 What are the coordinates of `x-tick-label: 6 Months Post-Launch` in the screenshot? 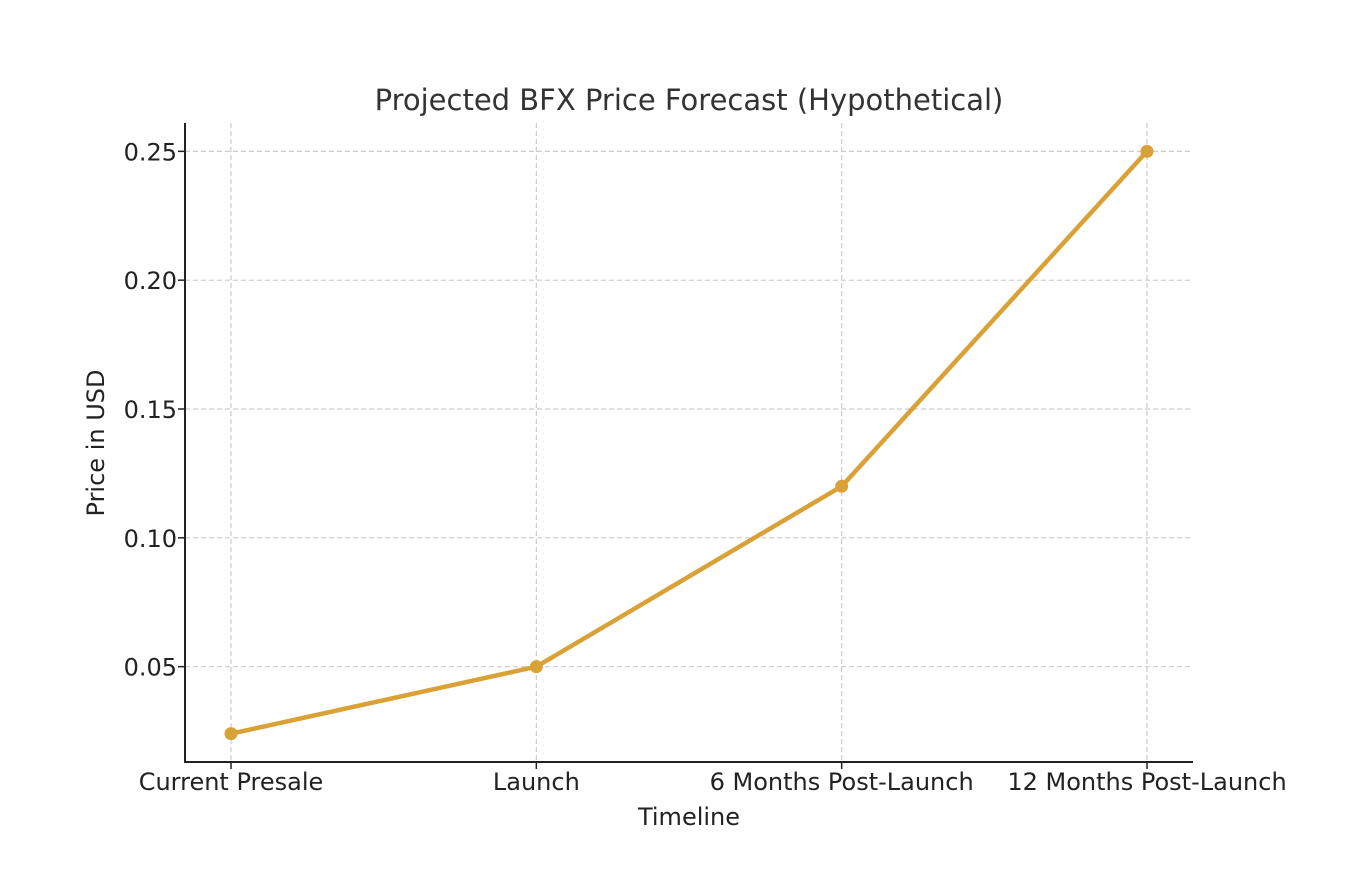 It's located at (842, 782).